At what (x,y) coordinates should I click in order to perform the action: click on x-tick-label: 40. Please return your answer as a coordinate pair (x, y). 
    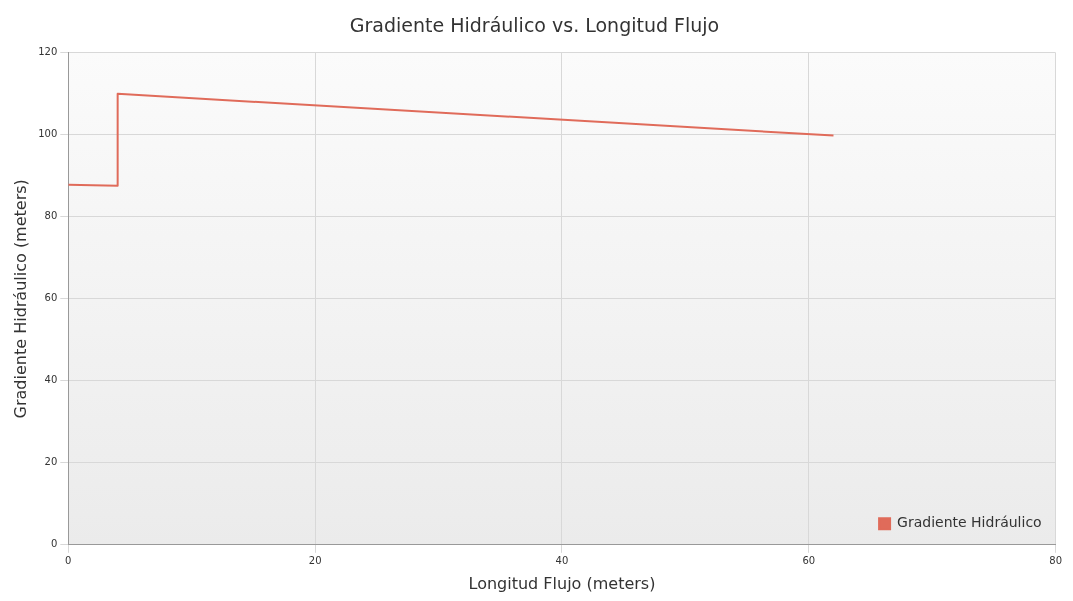
    Looking at the image, I should click on (562, 561).